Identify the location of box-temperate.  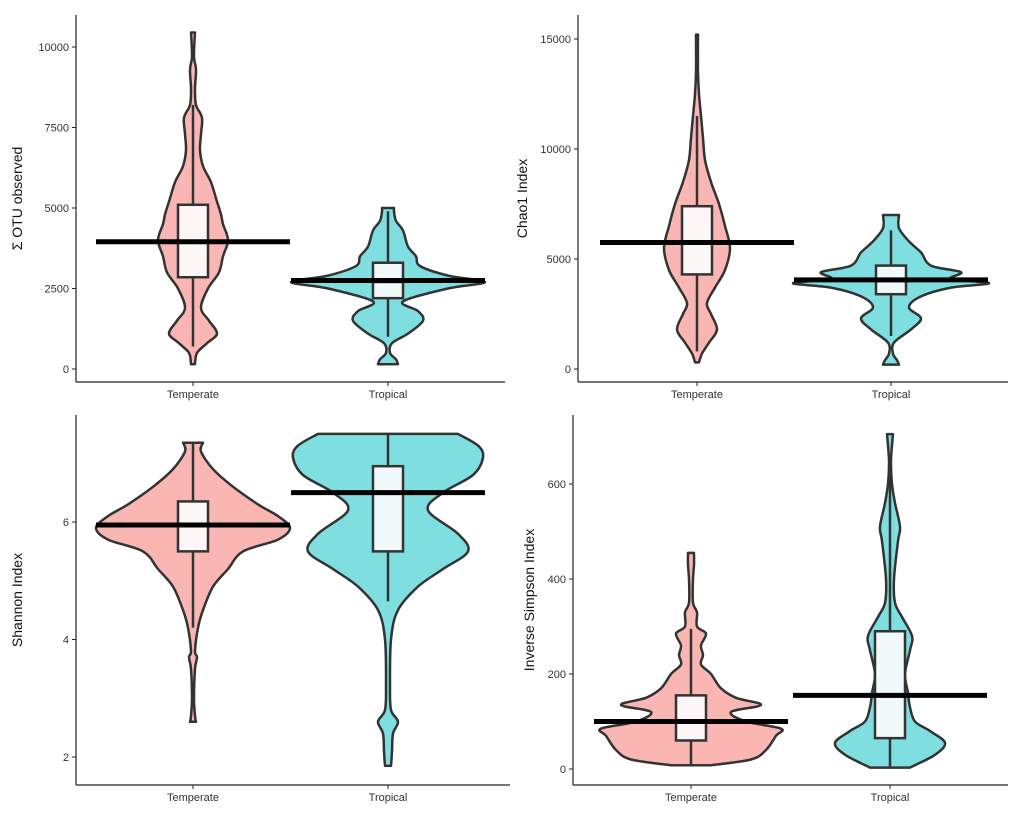
(691, 718).